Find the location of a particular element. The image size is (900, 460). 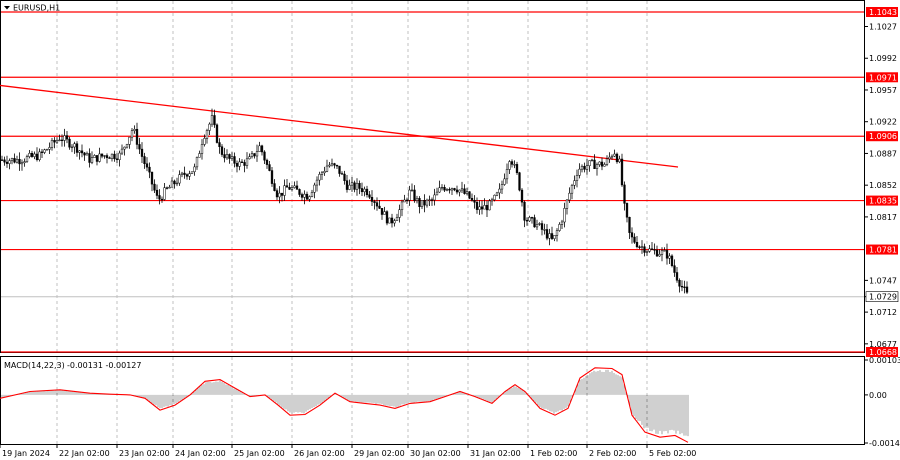

level-label-box is located at coordinates (882, 352).